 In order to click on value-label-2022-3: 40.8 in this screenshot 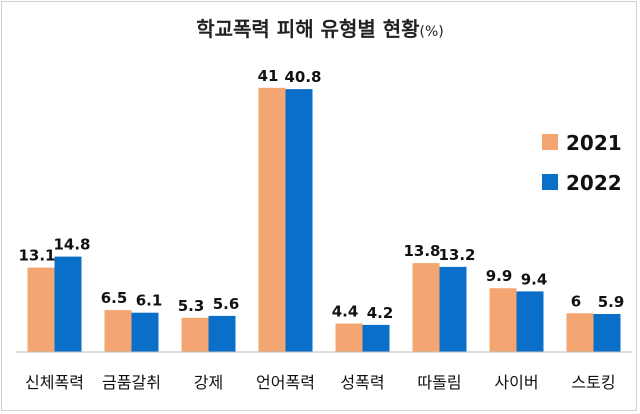, I will do `click(302, 77)`.